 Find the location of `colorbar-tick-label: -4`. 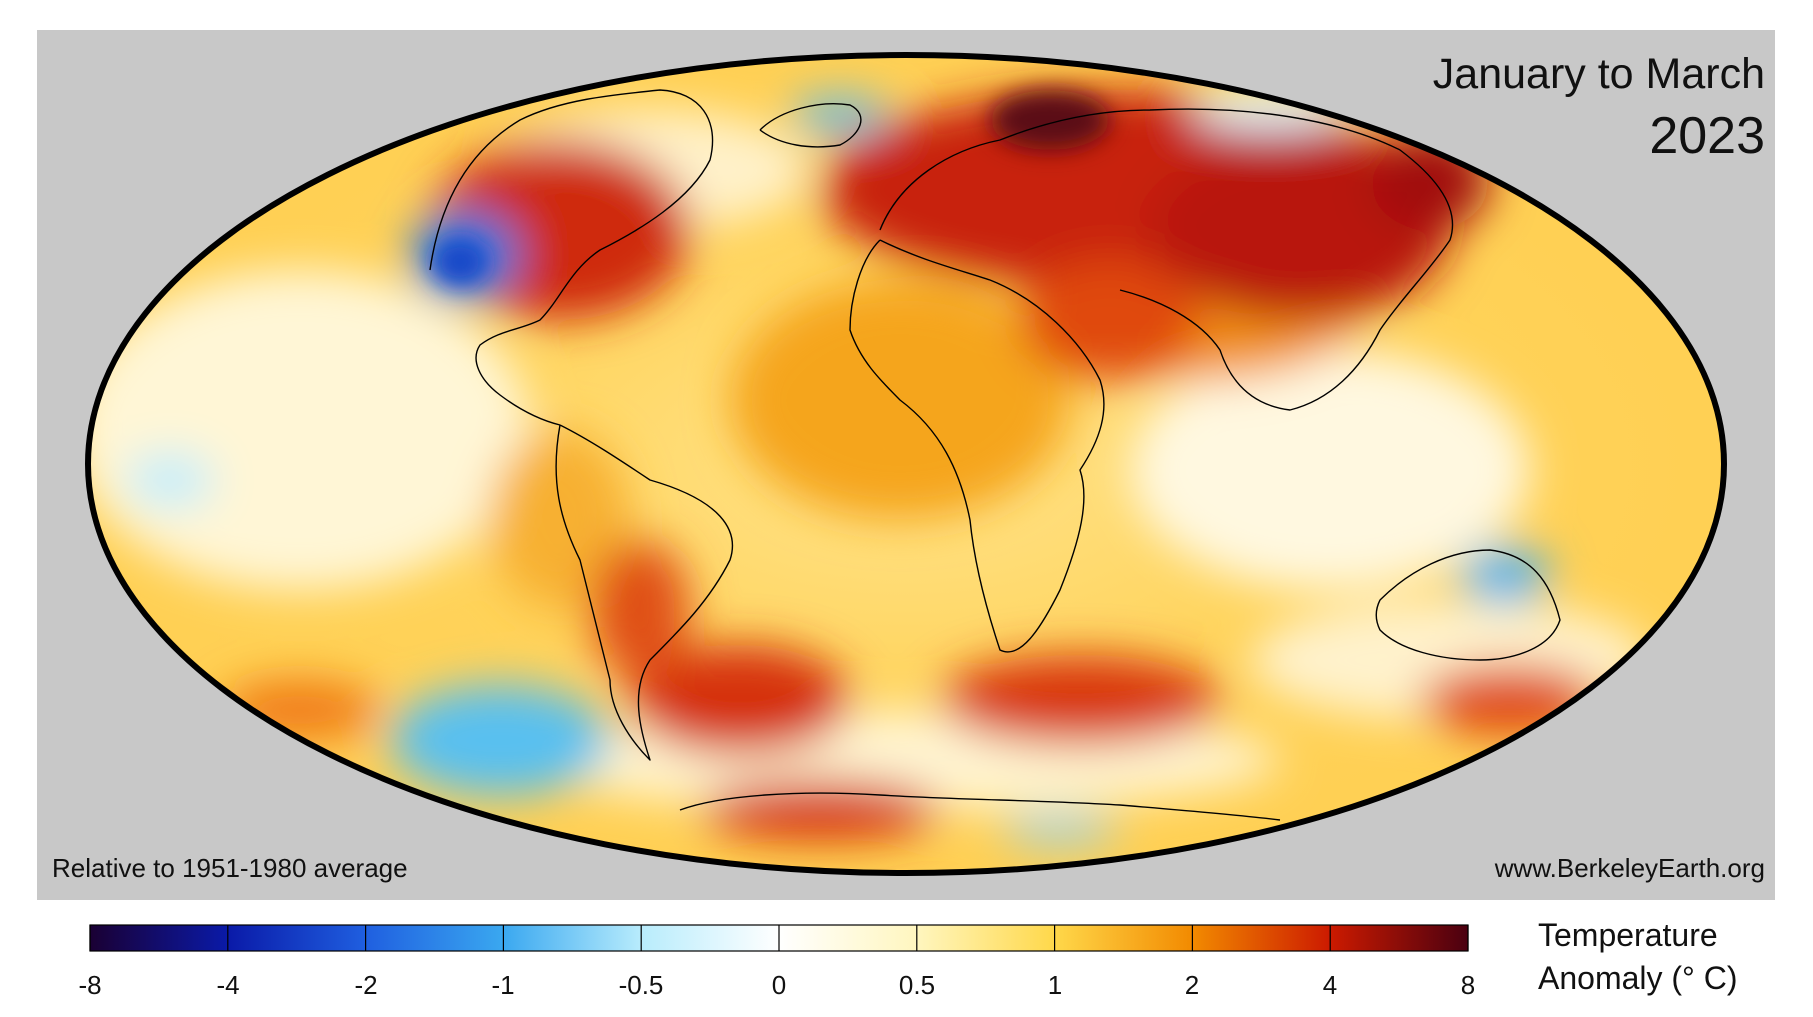

colorbar-tick-label: -4 is located at coordinates (228, 985).